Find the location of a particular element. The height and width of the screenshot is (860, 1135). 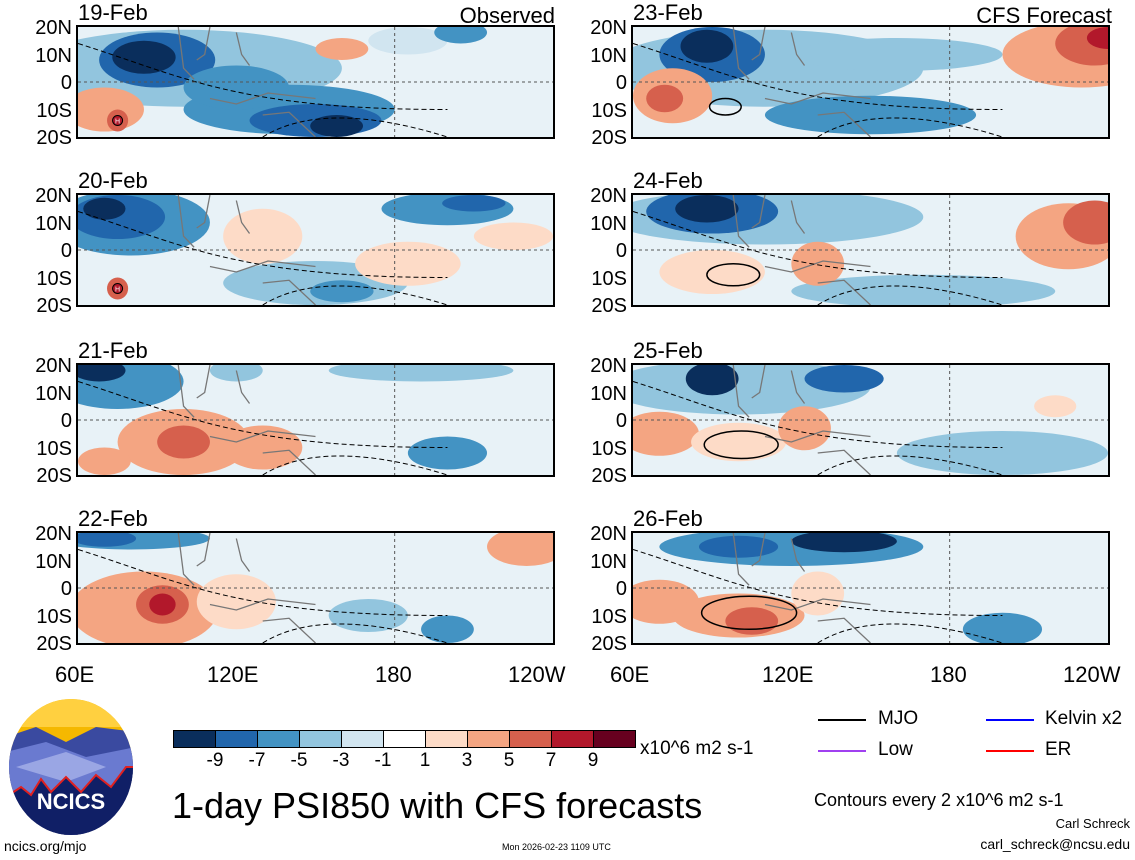

low-legend-line is located at coordinates (842, 751).